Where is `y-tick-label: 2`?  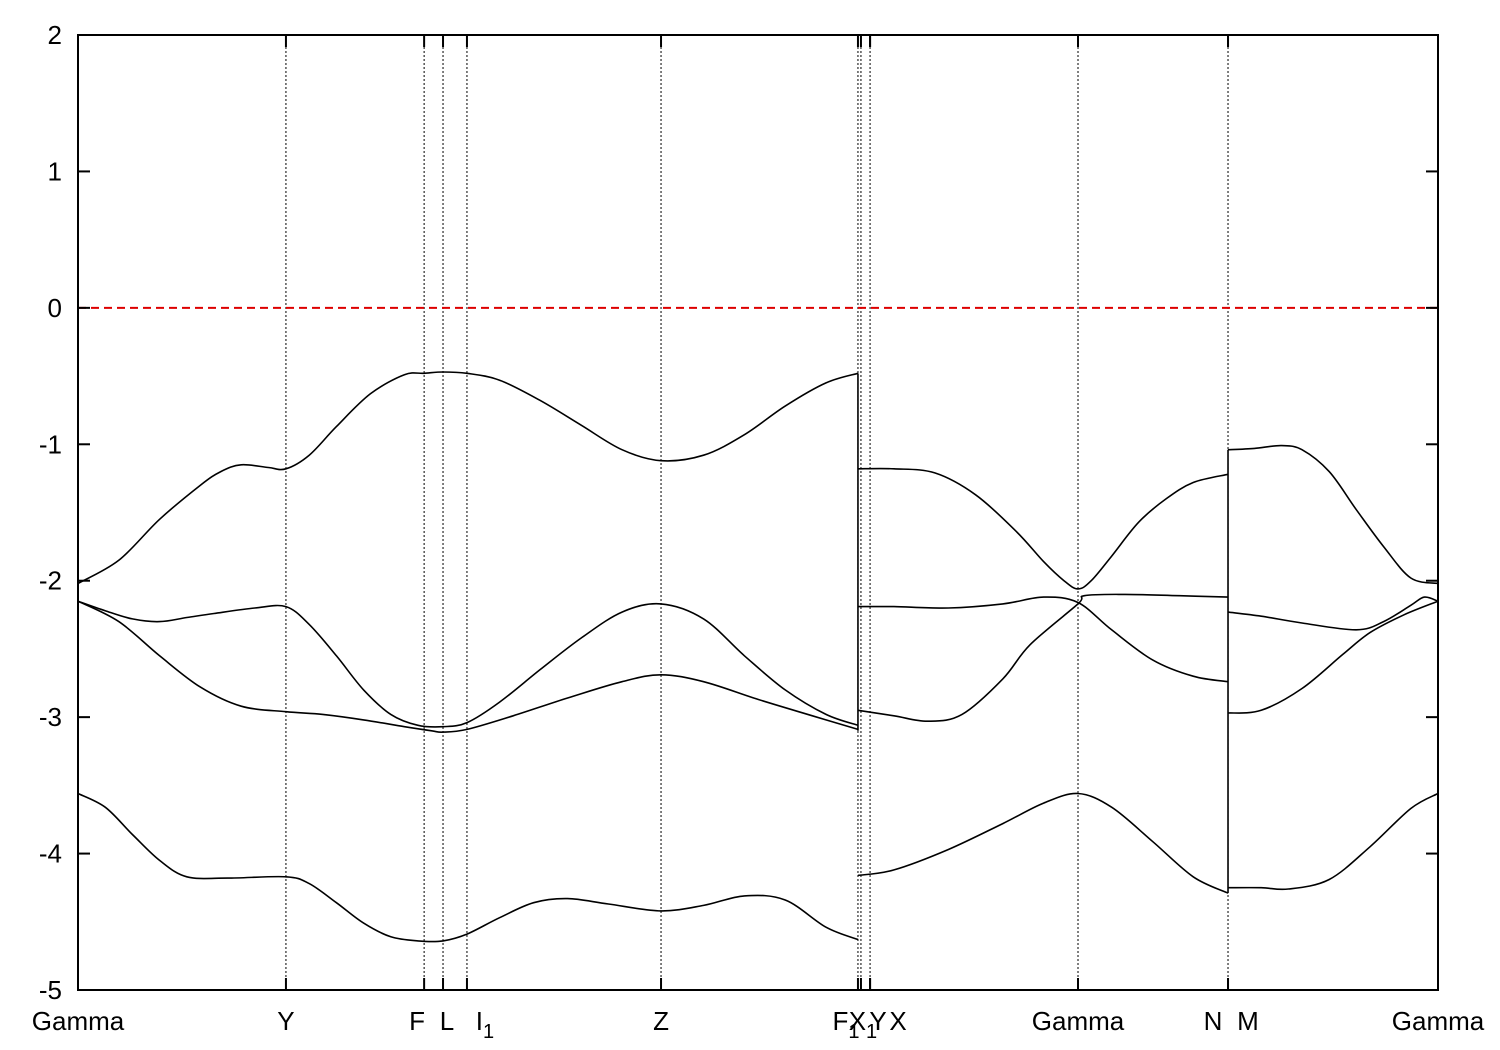
y-tick-label: 2 is located at coordinates (55, 35).